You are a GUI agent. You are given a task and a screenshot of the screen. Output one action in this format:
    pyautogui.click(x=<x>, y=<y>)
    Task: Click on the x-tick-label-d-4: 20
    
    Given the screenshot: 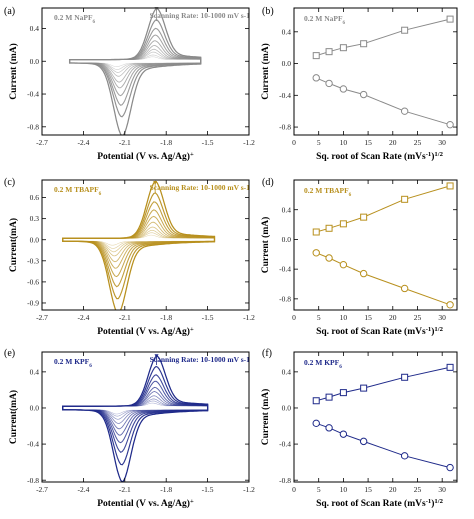 What is the action you would take?
    pyautogui.click(x=393, y=317)
    